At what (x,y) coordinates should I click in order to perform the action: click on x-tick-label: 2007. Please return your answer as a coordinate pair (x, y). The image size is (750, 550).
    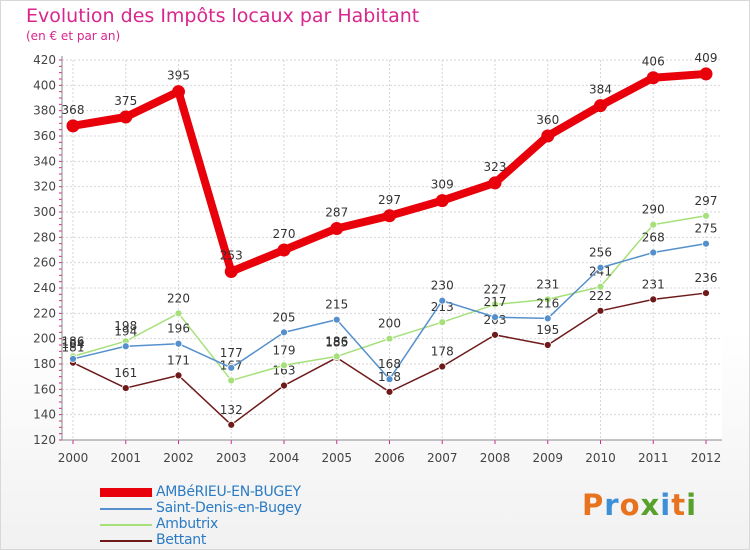
    Looking at the image, I should click on (442, 458).